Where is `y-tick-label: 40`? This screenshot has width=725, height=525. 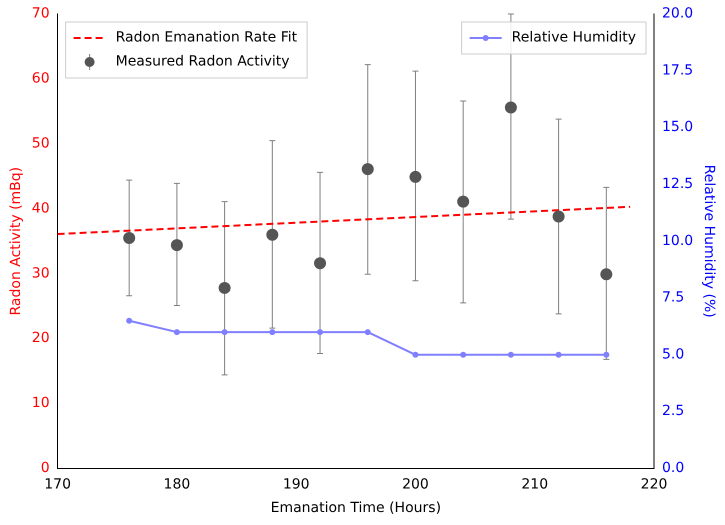
y-tick-label: 40 is located at coordinates (41, 208).